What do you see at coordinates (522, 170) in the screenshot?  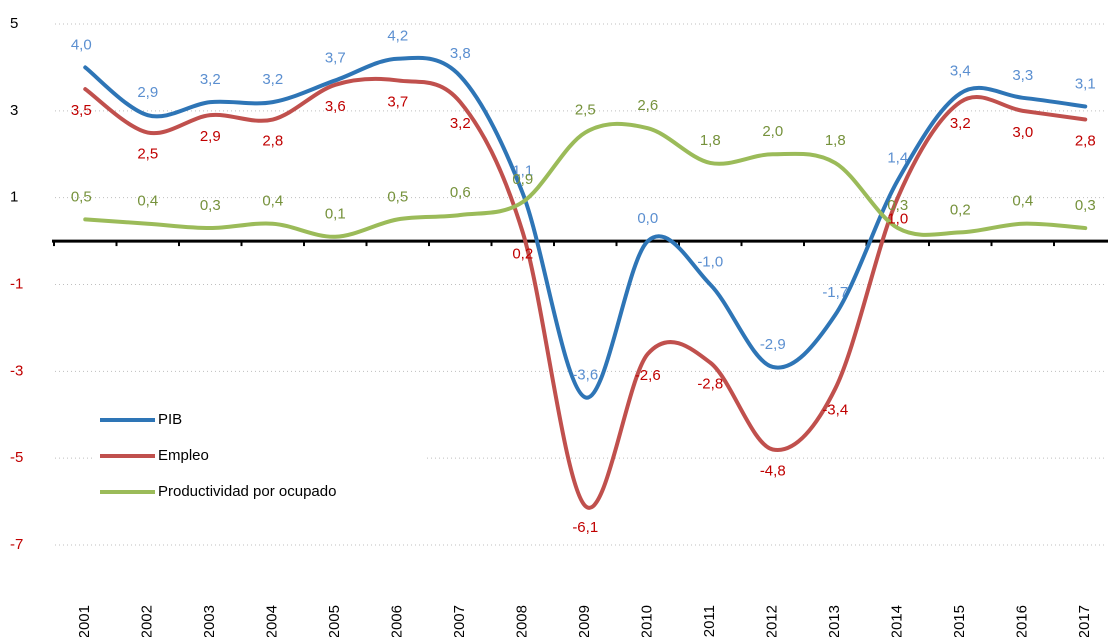 I see `data-label: 1,1` at bounding box center [522, 170].